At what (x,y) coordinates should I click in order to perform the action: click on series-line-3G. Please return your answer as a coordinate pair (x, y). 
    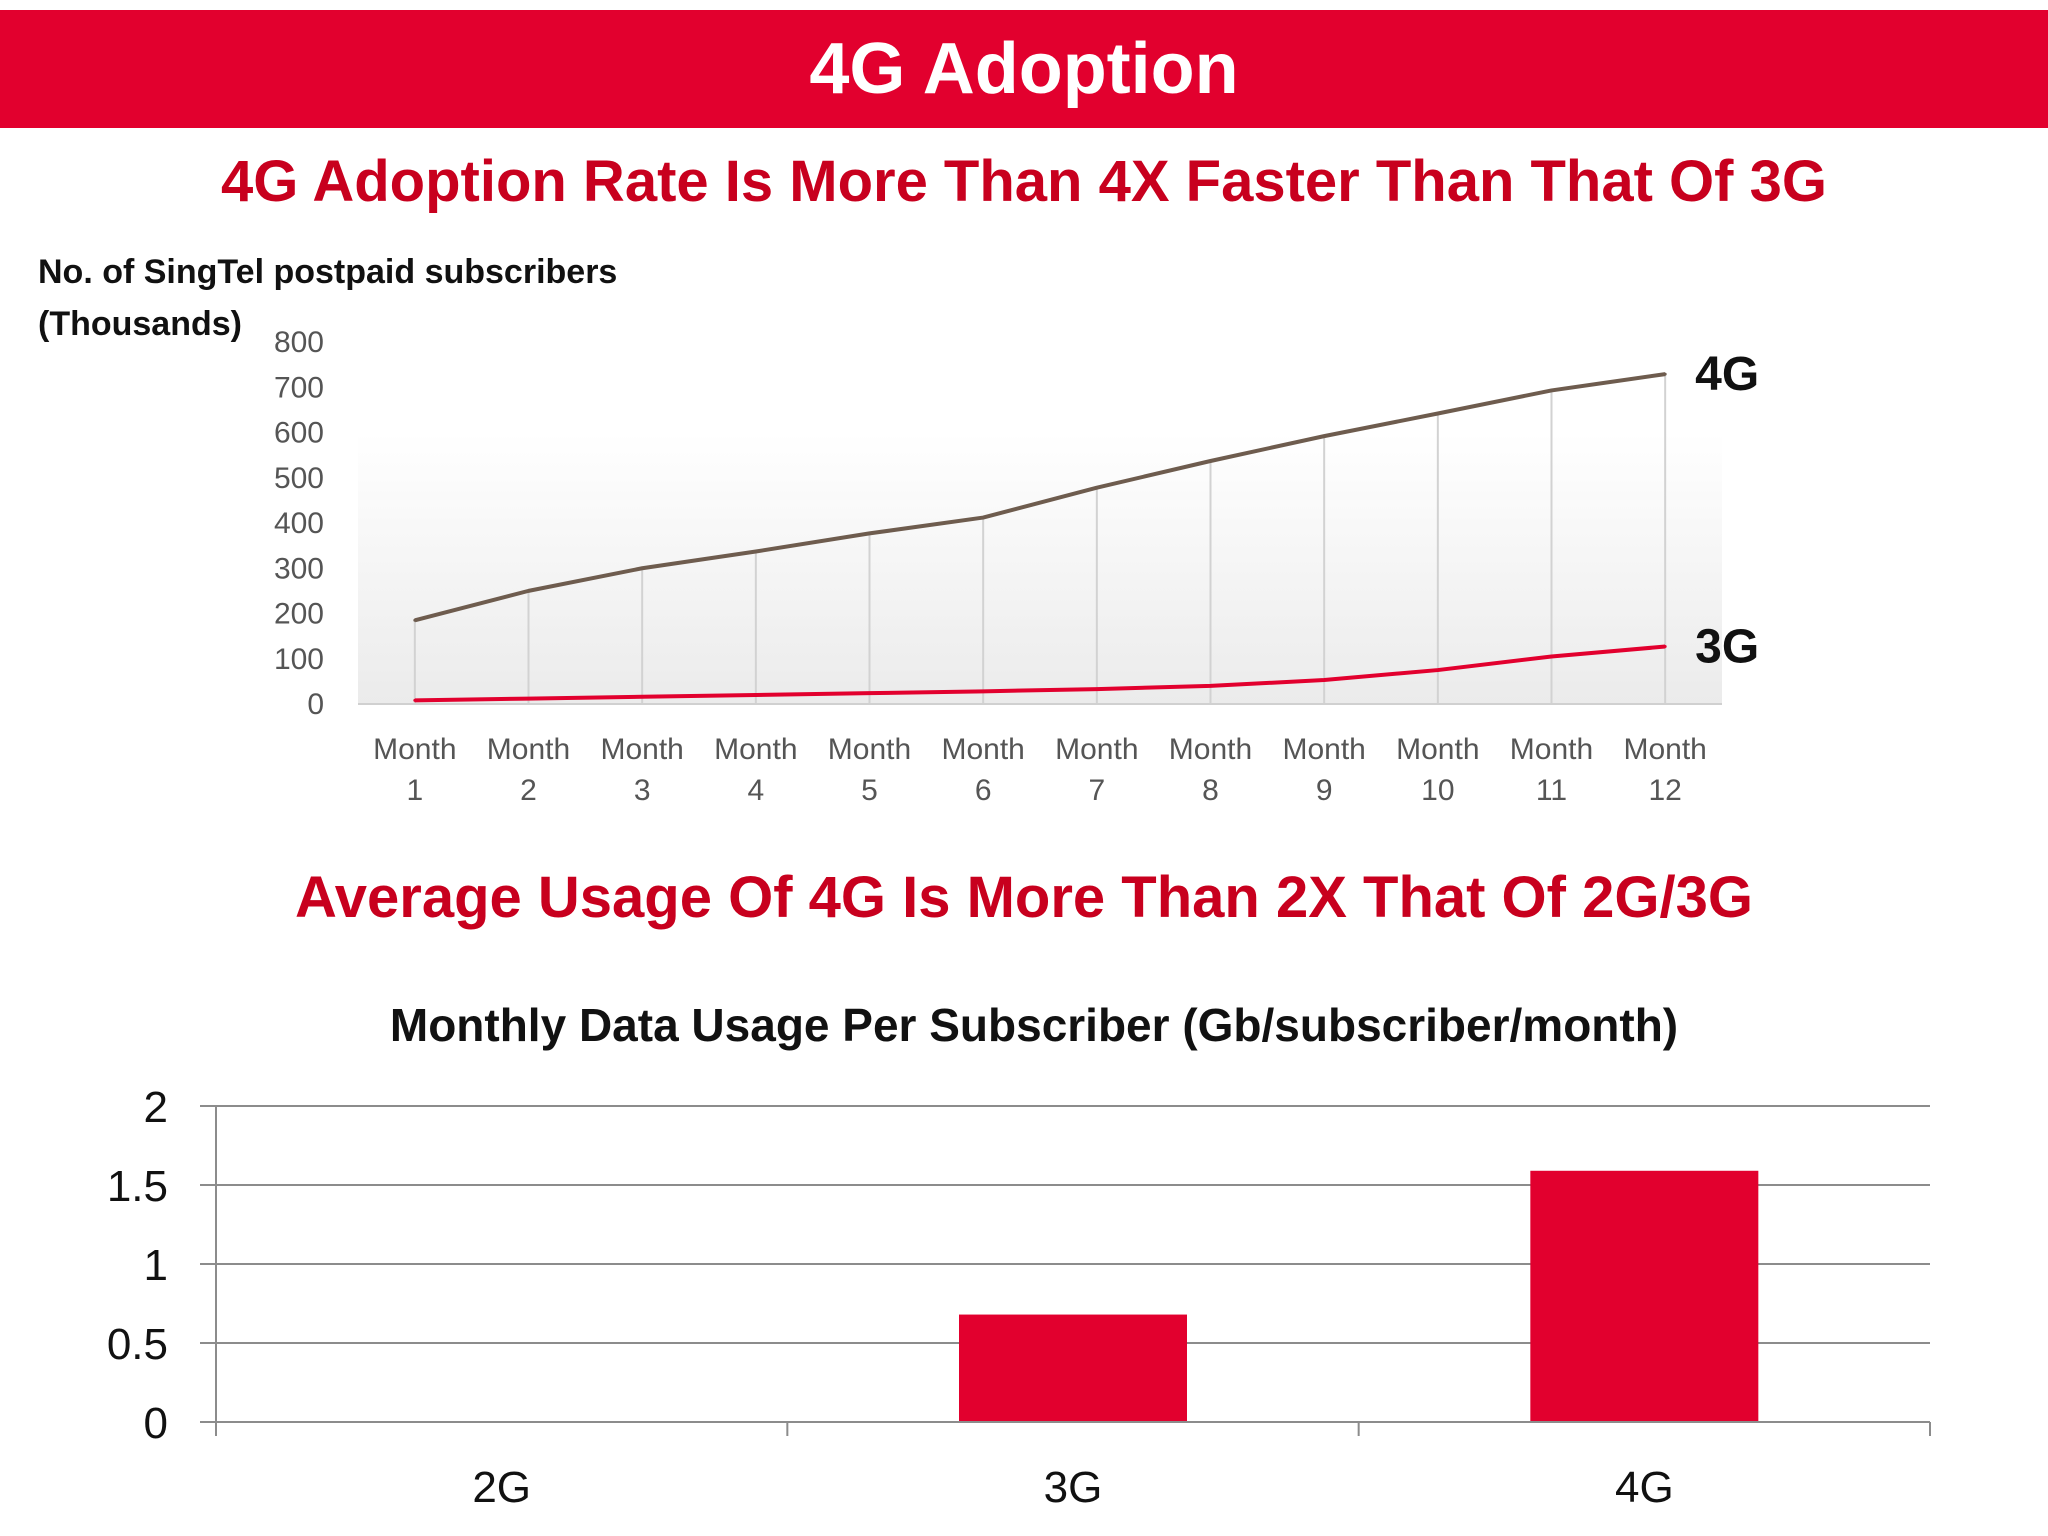
    Looking at the image, I should click on (1040, 673).